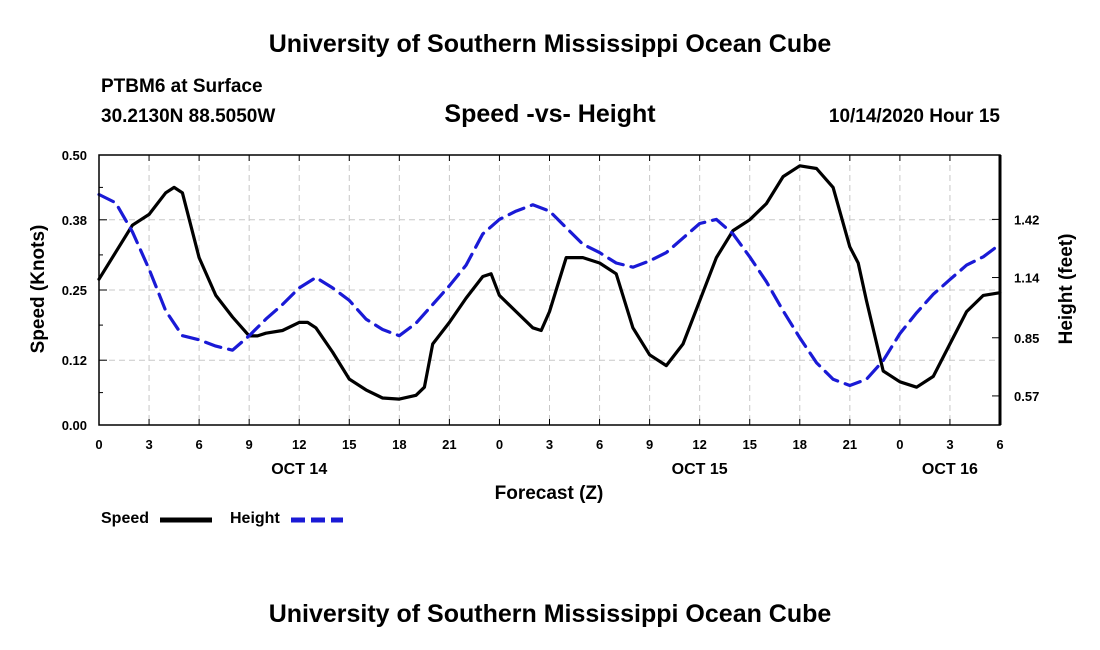 The image size is (1100, 650). Describe the element at coordinates (549, 493) in the screenshot. I see `x-axis-title: Forecast (Z)` at that location.